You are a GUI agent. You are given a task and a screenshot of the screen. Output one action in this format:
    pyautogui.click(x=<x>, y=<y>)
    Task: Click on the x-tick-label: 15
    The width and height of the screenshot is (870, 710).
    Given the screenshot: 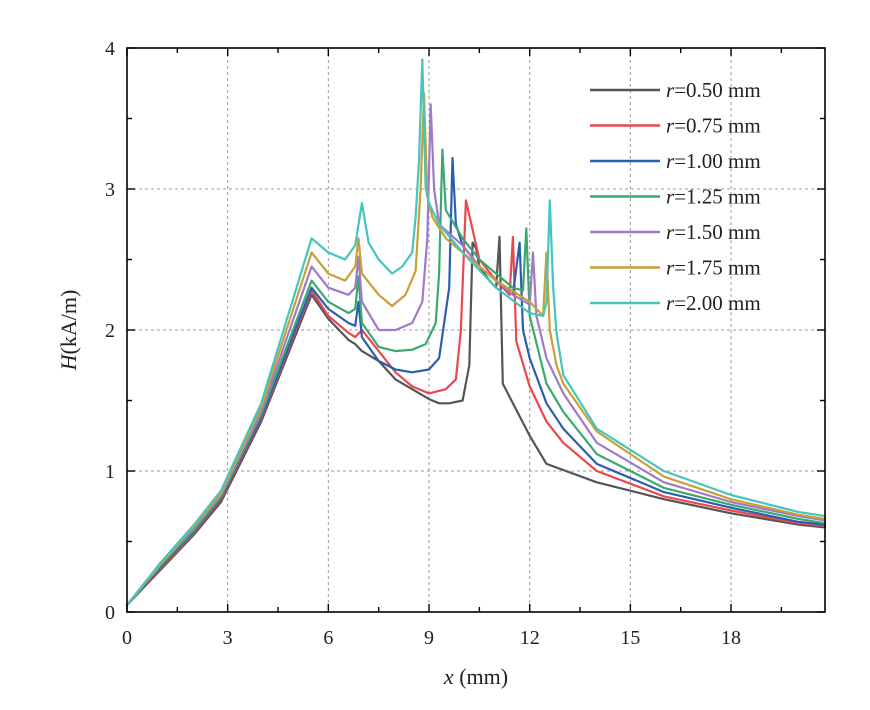 What is the action you would take?
    pyautogui.click(x=630, y=638)
    